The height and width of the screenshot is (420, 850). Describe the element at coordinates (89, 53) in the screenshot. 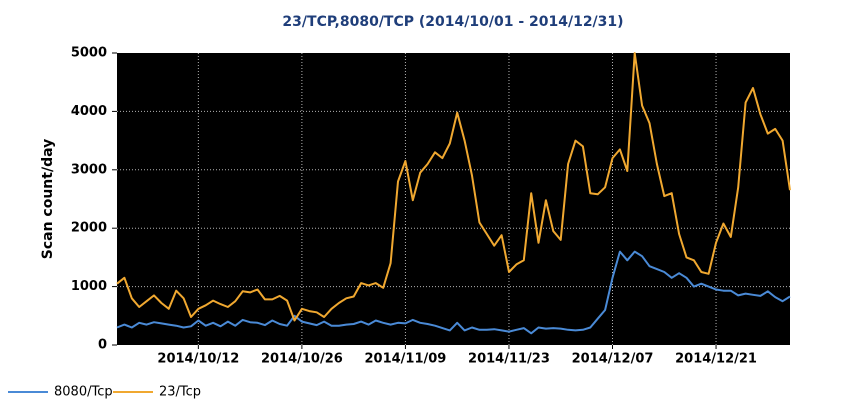

I see `y-tick-label: 5000` at that location.